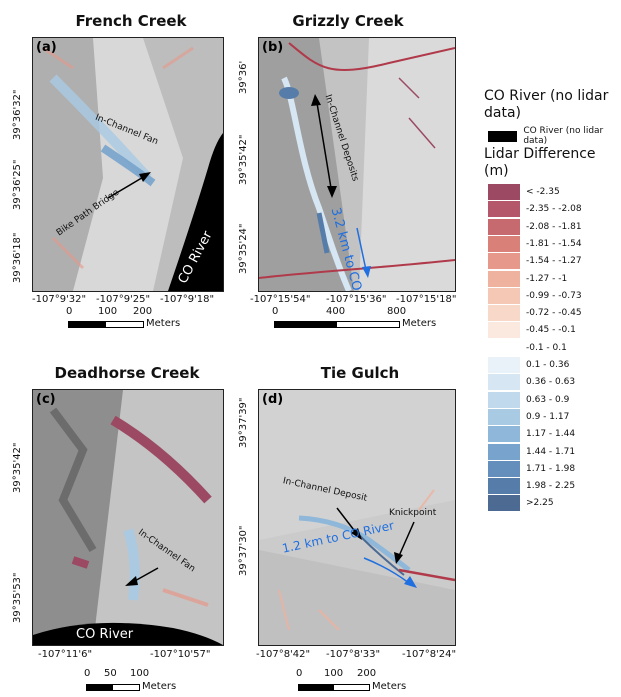 The width and height of the screenshot is (621, 697). I want to click on panel-c-title: Deadhorse Creek, so click(127, 373).